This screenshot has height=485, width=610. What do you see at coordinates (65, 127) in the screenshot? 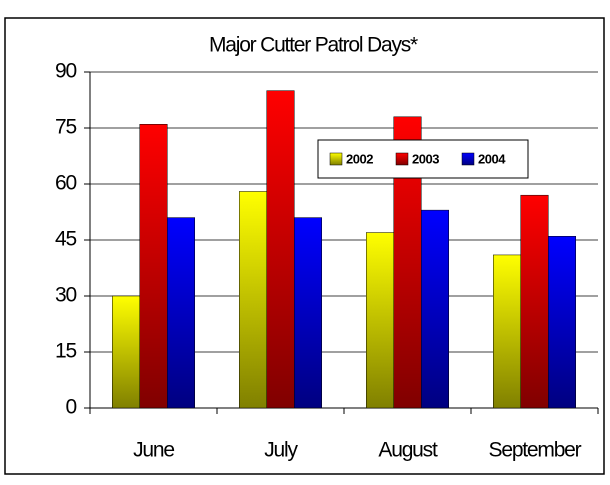
I see `y-tick-label: 75` at bounding box center [65, 127].